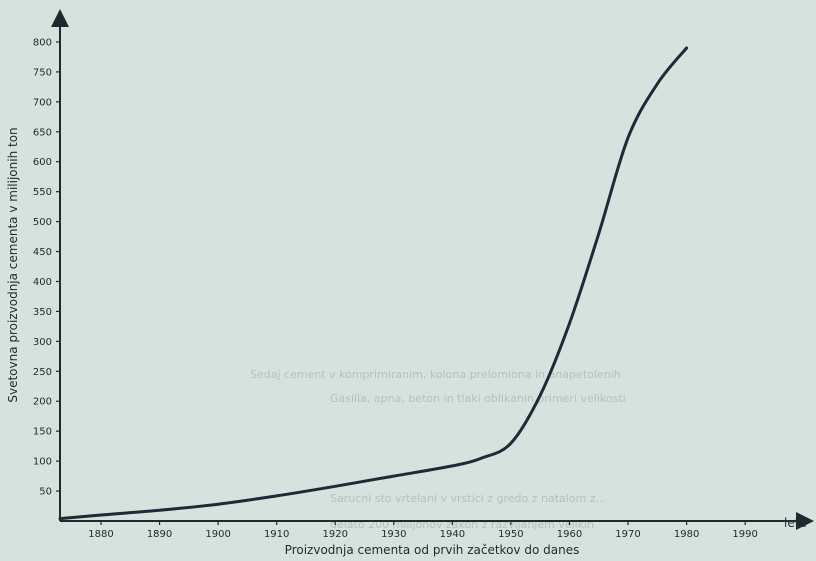 The height and width of the screenshot is (561, 816). What do you see at coordinates (42, 42) in the screenshot?
I see `y-tick-label: 800` at bounding box center [42, 42].